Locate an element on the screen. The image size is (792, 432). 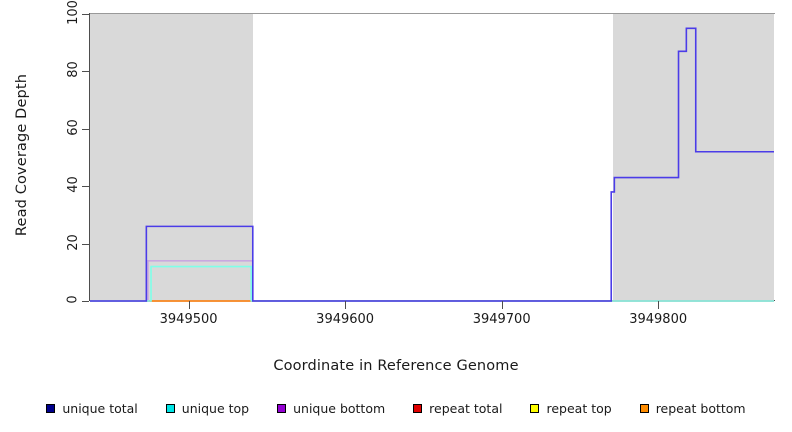
series-line is located at coordinates (432, 283).